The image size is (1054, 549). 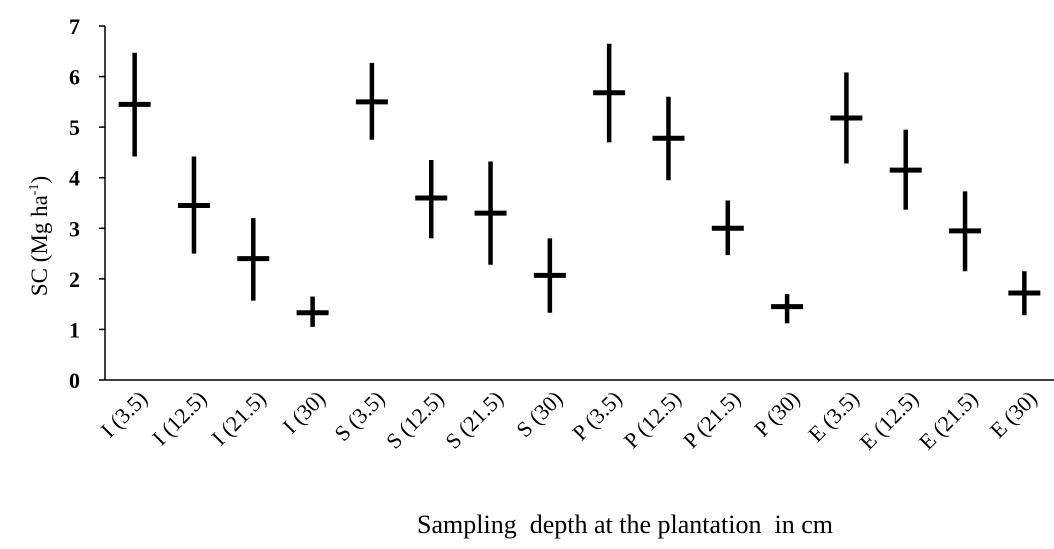 I want to click on y-tick-label: 3, so click(x=74, y=228).